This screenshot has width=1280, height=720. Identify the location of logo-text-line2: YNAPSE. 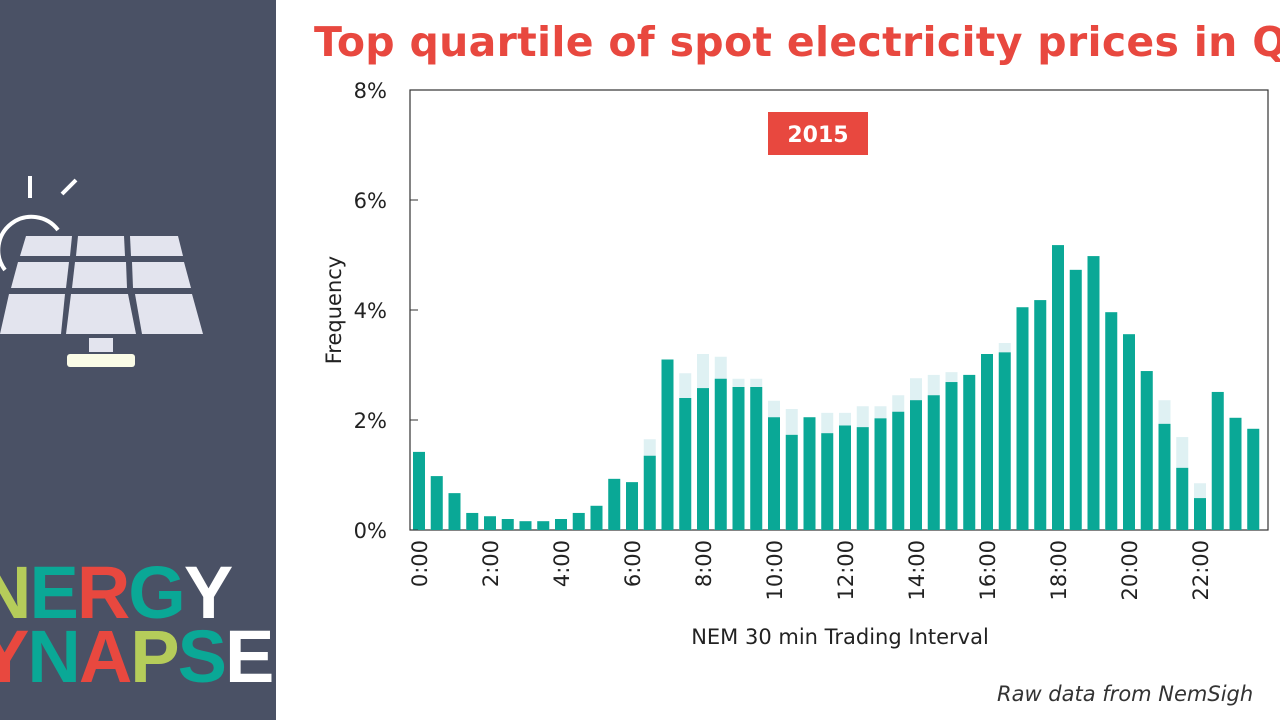
(137, 656).